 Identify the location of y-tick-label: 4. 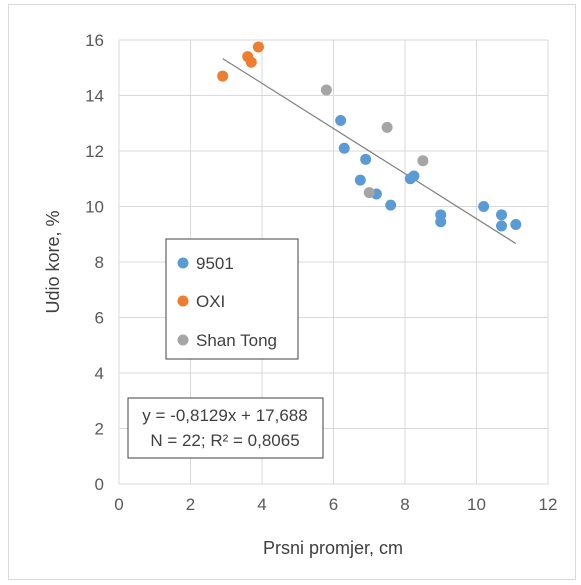
(99, 373).